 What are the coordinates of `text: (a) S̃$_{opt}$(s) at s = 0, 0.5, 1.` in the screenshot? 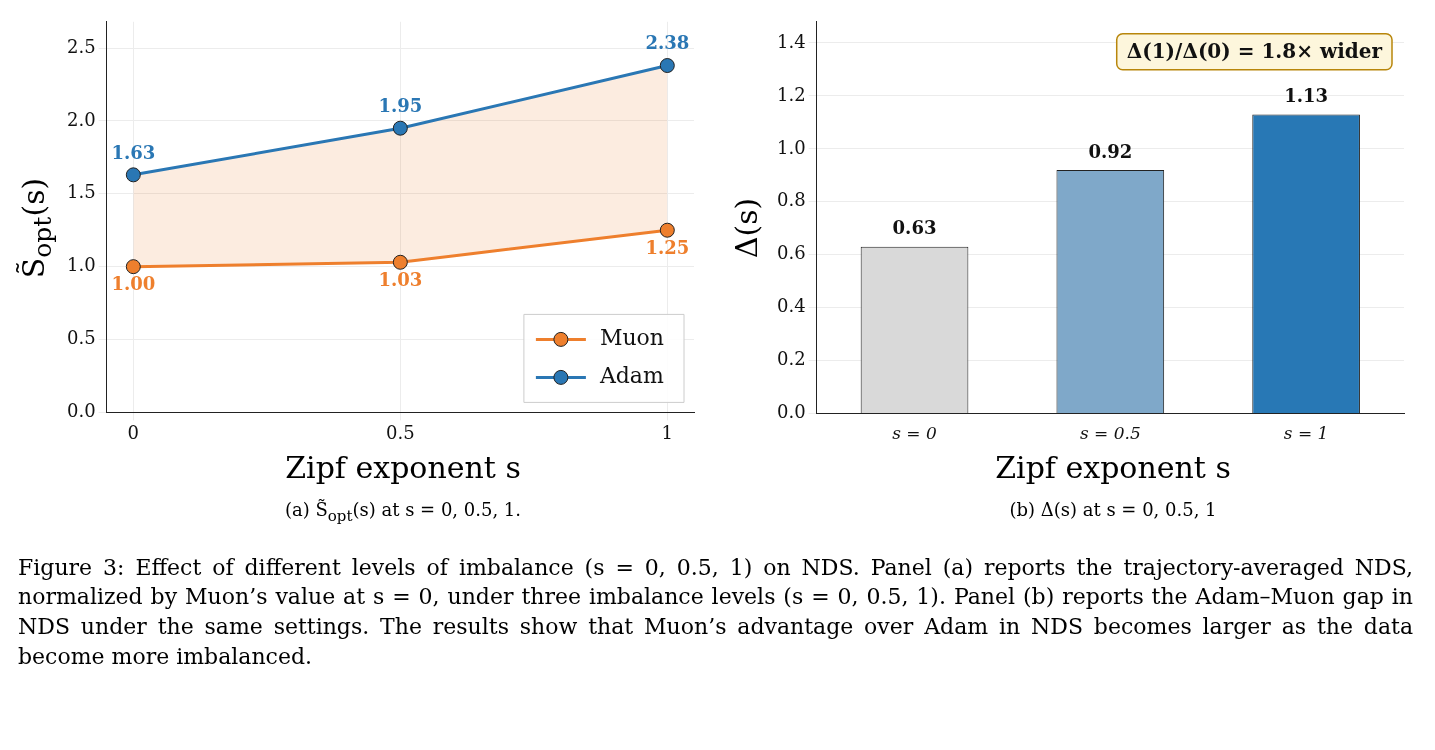 It's located at (403, 512).